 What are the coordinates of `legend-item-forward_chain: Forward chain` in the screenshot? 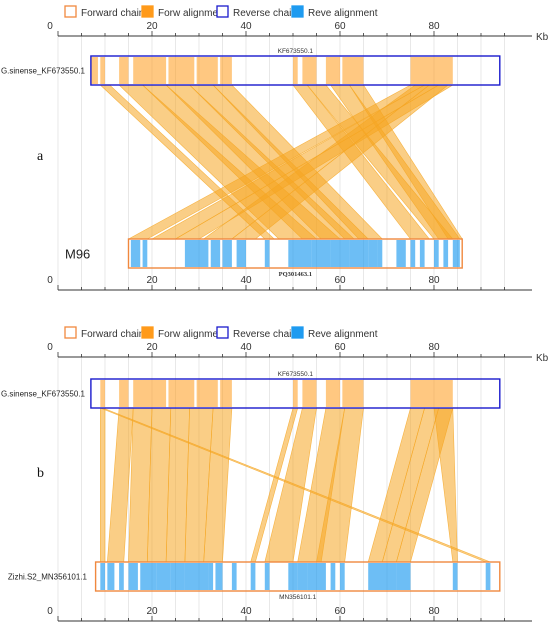 It's located at (104, 333).